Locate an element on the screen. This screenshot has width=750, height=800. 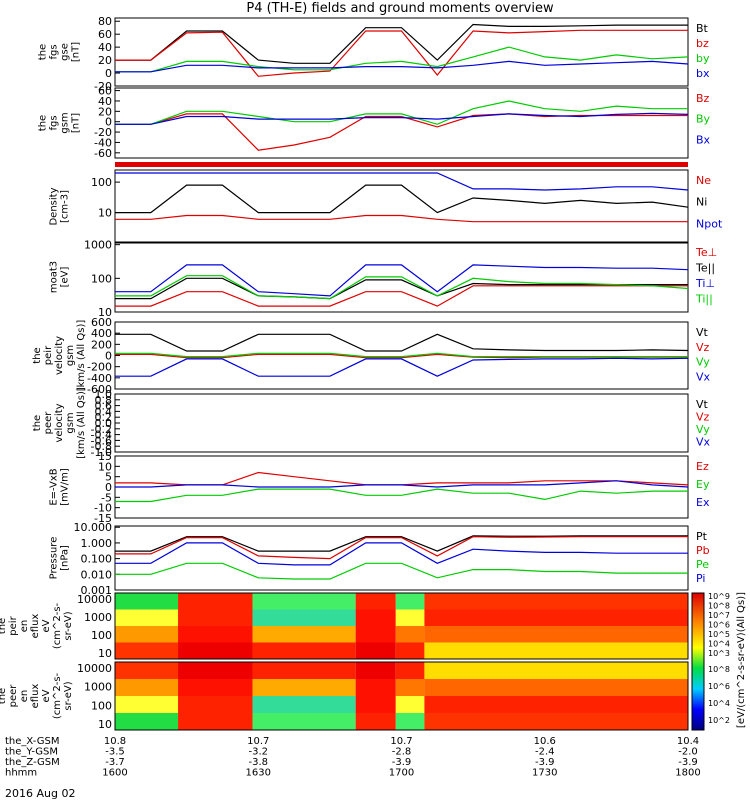
legend-entry: Pe is located at coordinates (702, 564).